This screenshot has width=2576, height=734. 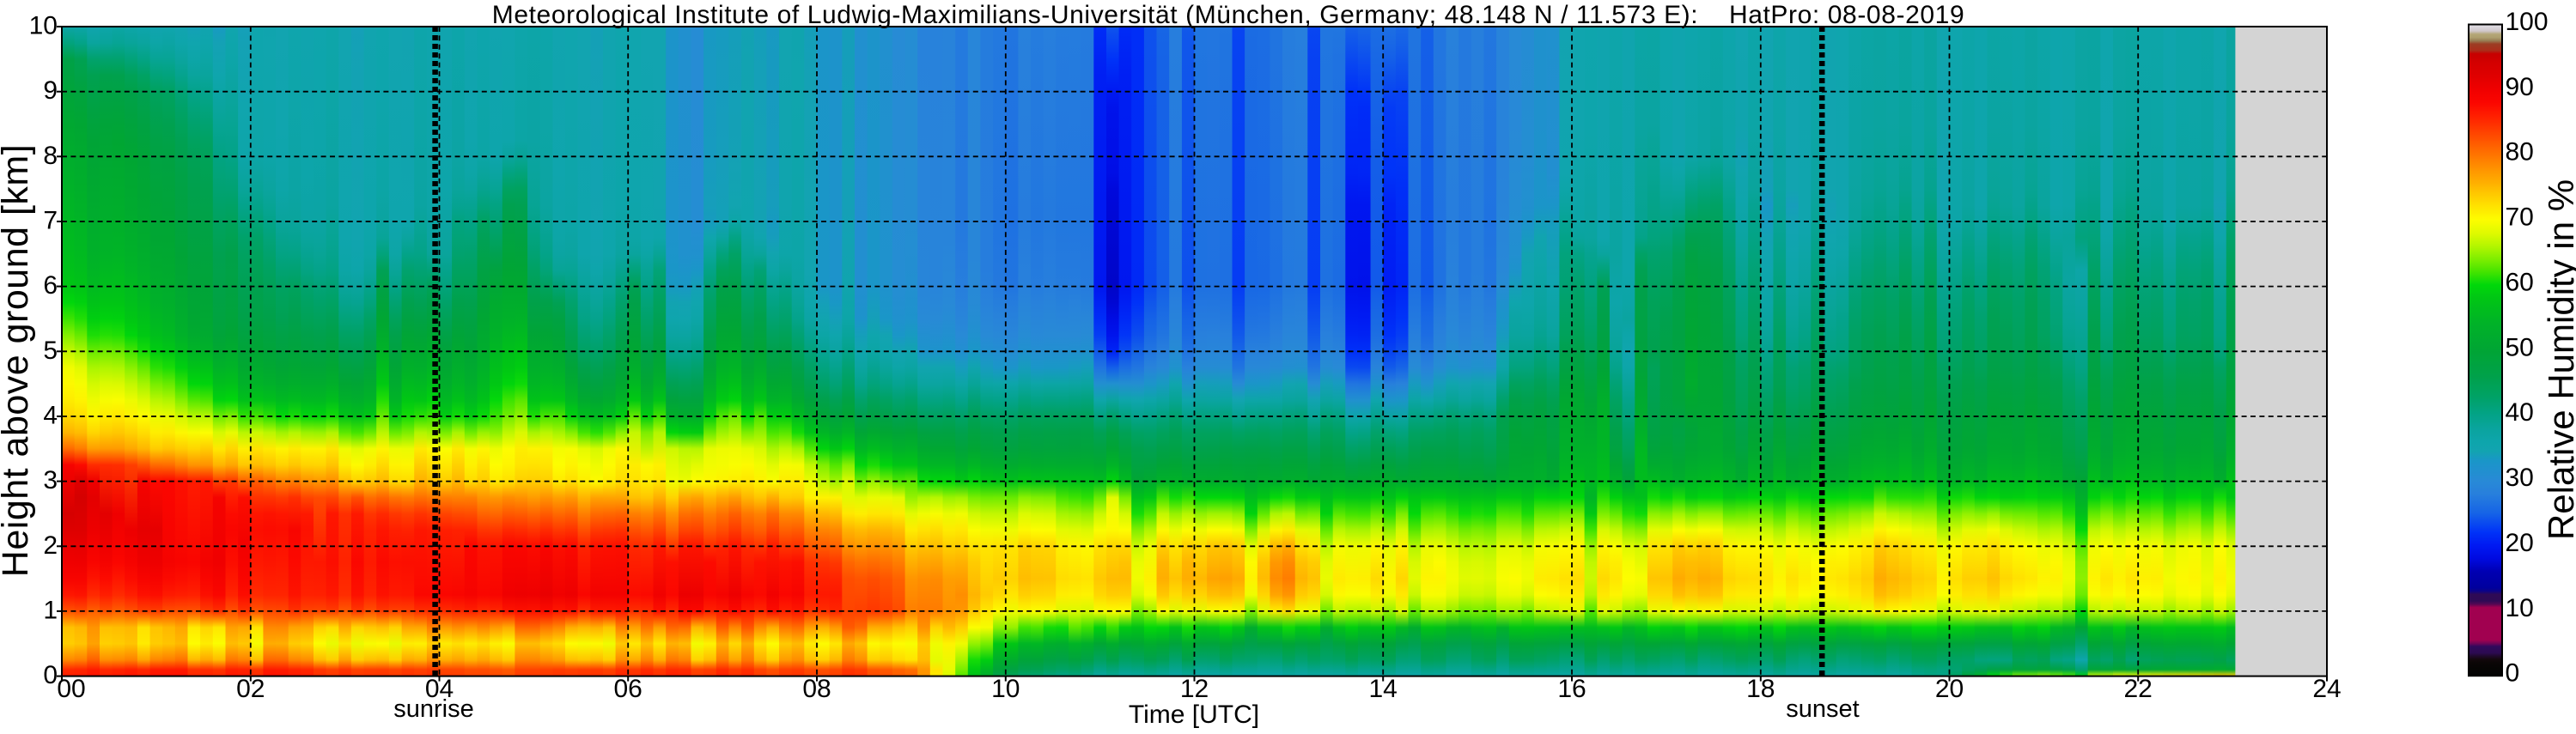 What do you see at coordinates (439, 689) in the screenshot?
I see `svg-text: 04` at bounding box center [439, 689].